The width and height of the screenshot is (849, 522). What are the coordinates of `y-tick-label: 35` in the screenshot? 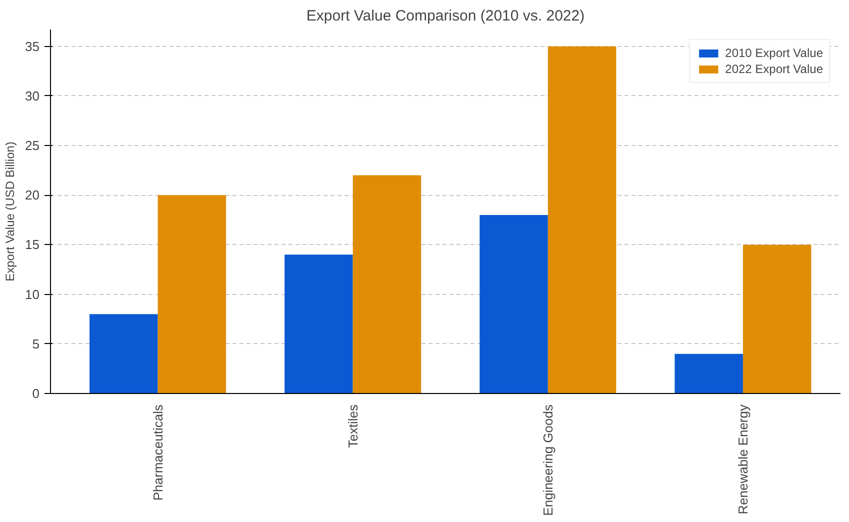 It's located at (32, 46).